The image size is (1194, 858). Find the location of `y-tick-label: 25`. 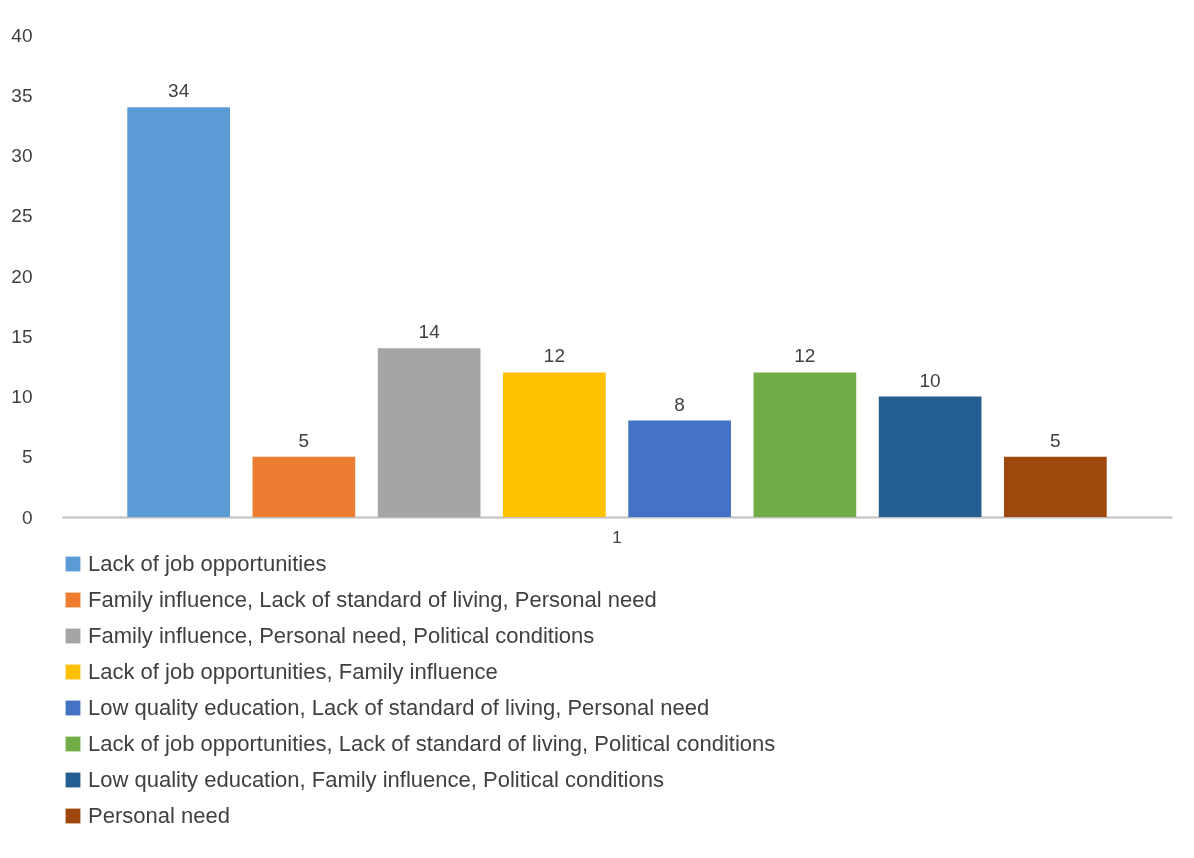

y-tick-label: 25 is located at coordinates (22, 216).